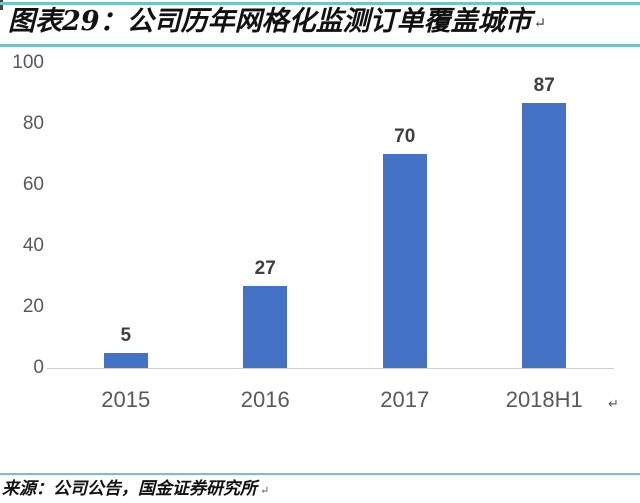 This screenshot has height=503, width=640. I want to click on y-axis-tick-label: 0, so click(38, 367).